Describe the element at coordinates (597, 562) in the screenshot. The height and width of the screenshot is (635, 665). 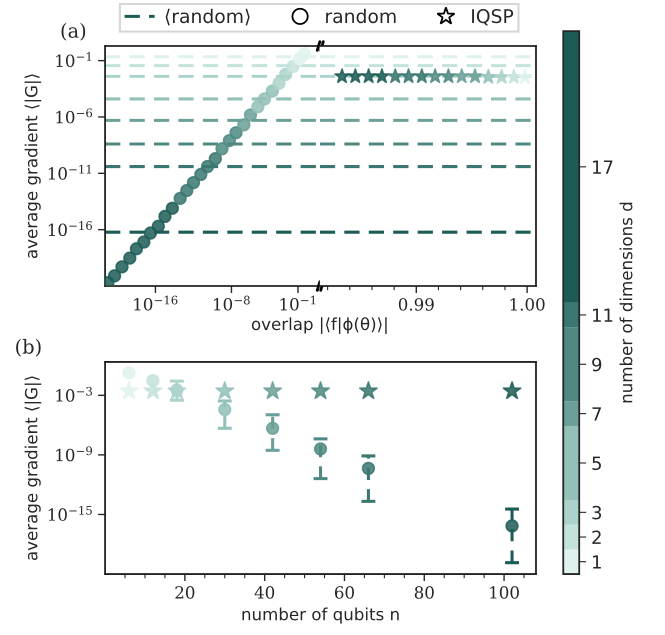
I see `color-bar-label: 1` at that location.